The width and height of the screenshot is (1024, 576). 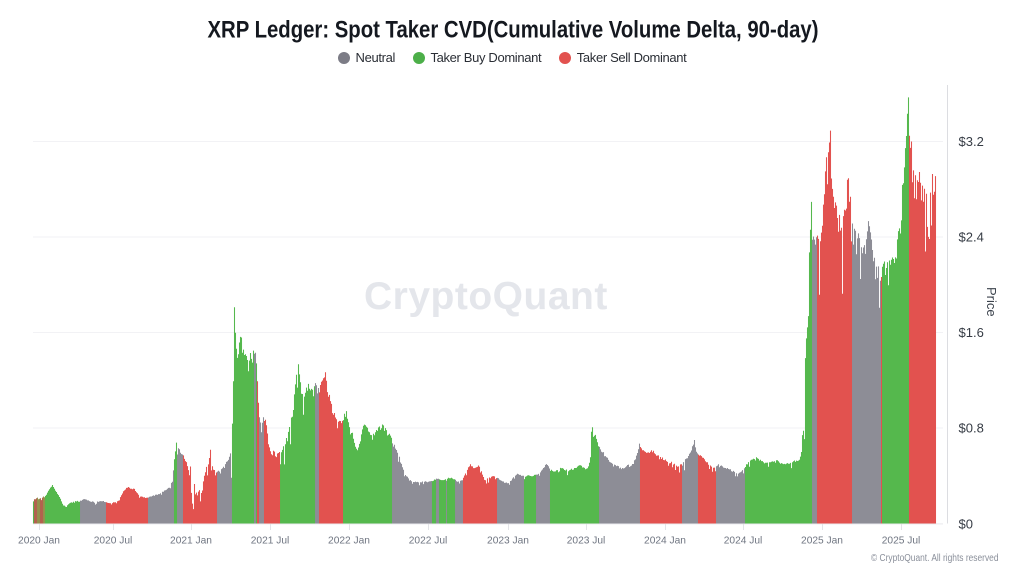 I want to click on svg-text: 2023 Jul, so click(x=586, y=541).